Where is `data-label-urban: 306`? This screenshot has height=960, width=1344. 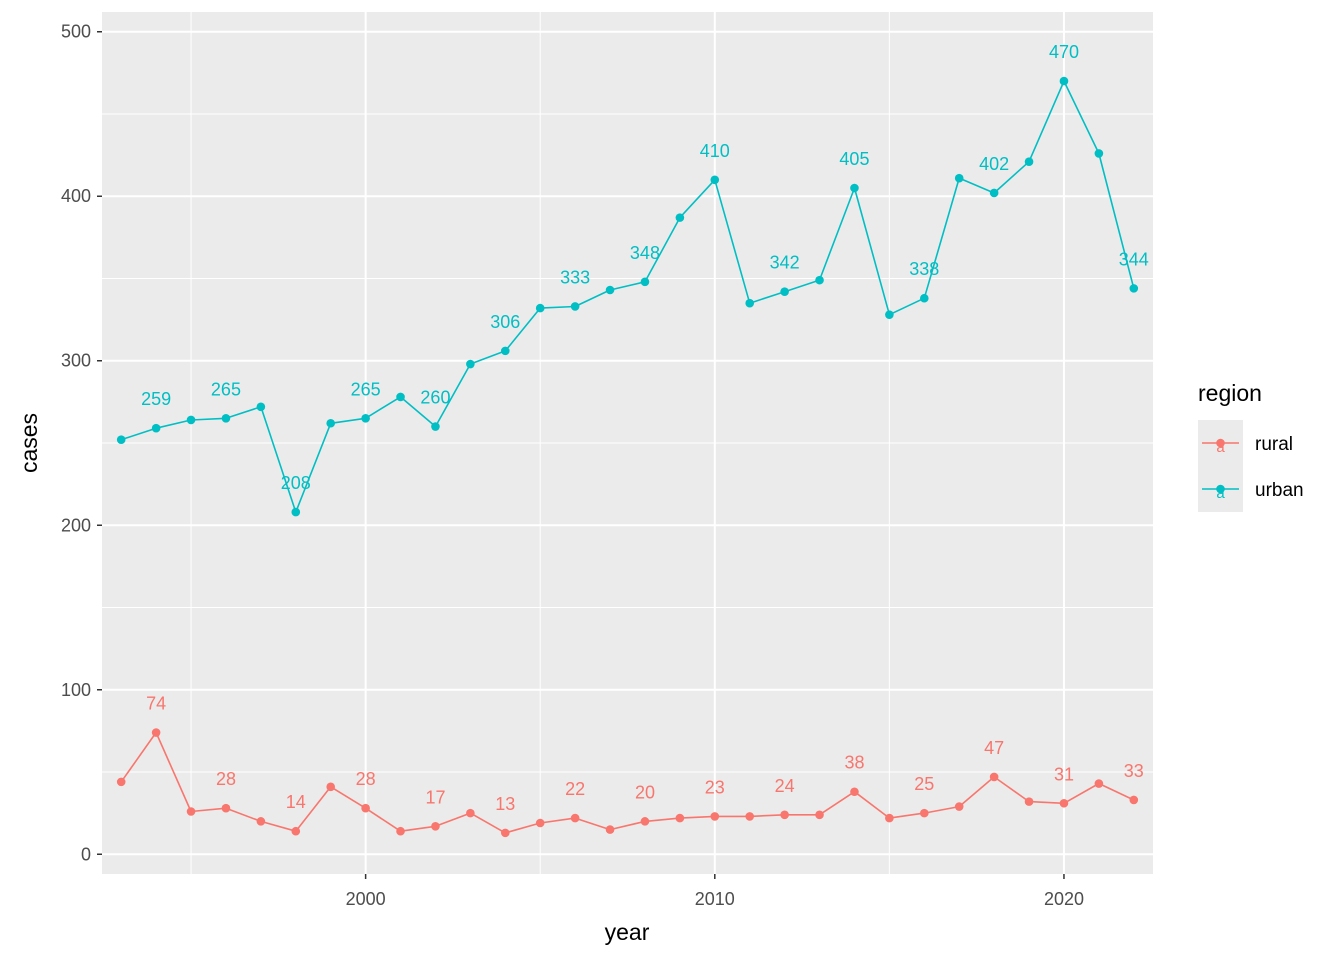
data-label-urban: 306 is located at coordinates (505, 322).